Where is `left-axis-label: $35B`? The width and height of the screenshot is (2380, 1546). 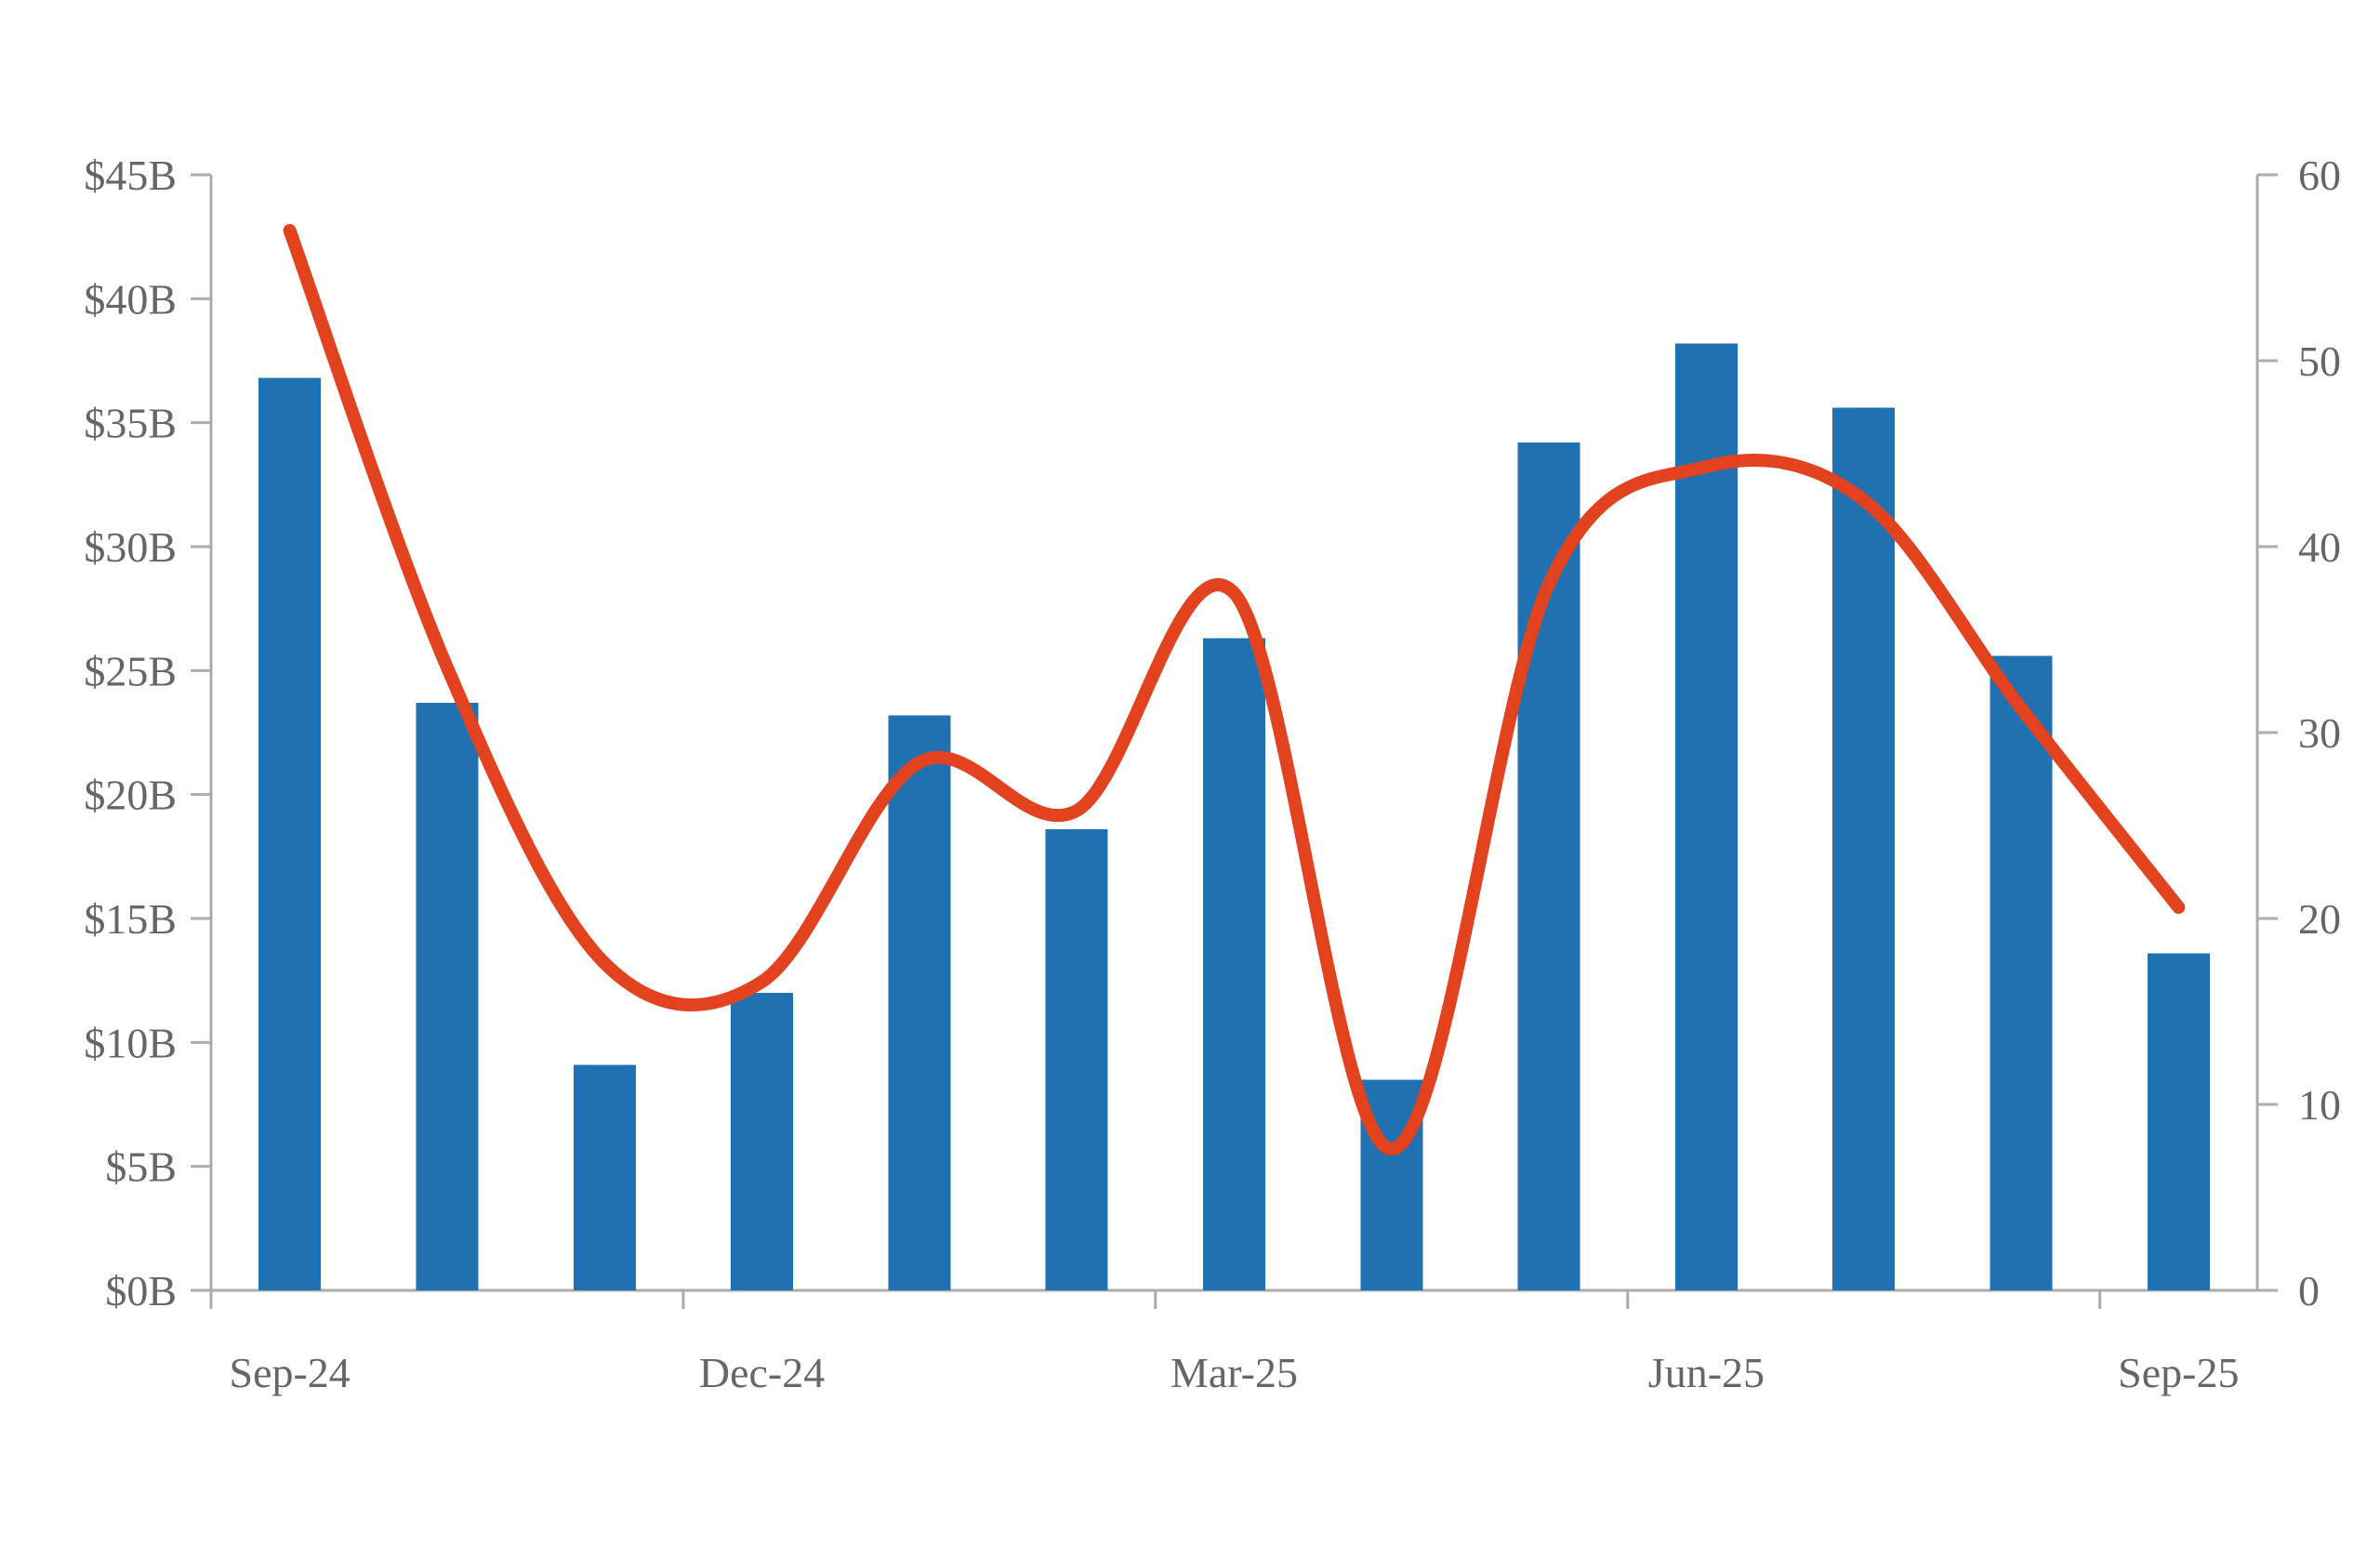
left-axis-label: $35B is located at coordinates (130, 423).